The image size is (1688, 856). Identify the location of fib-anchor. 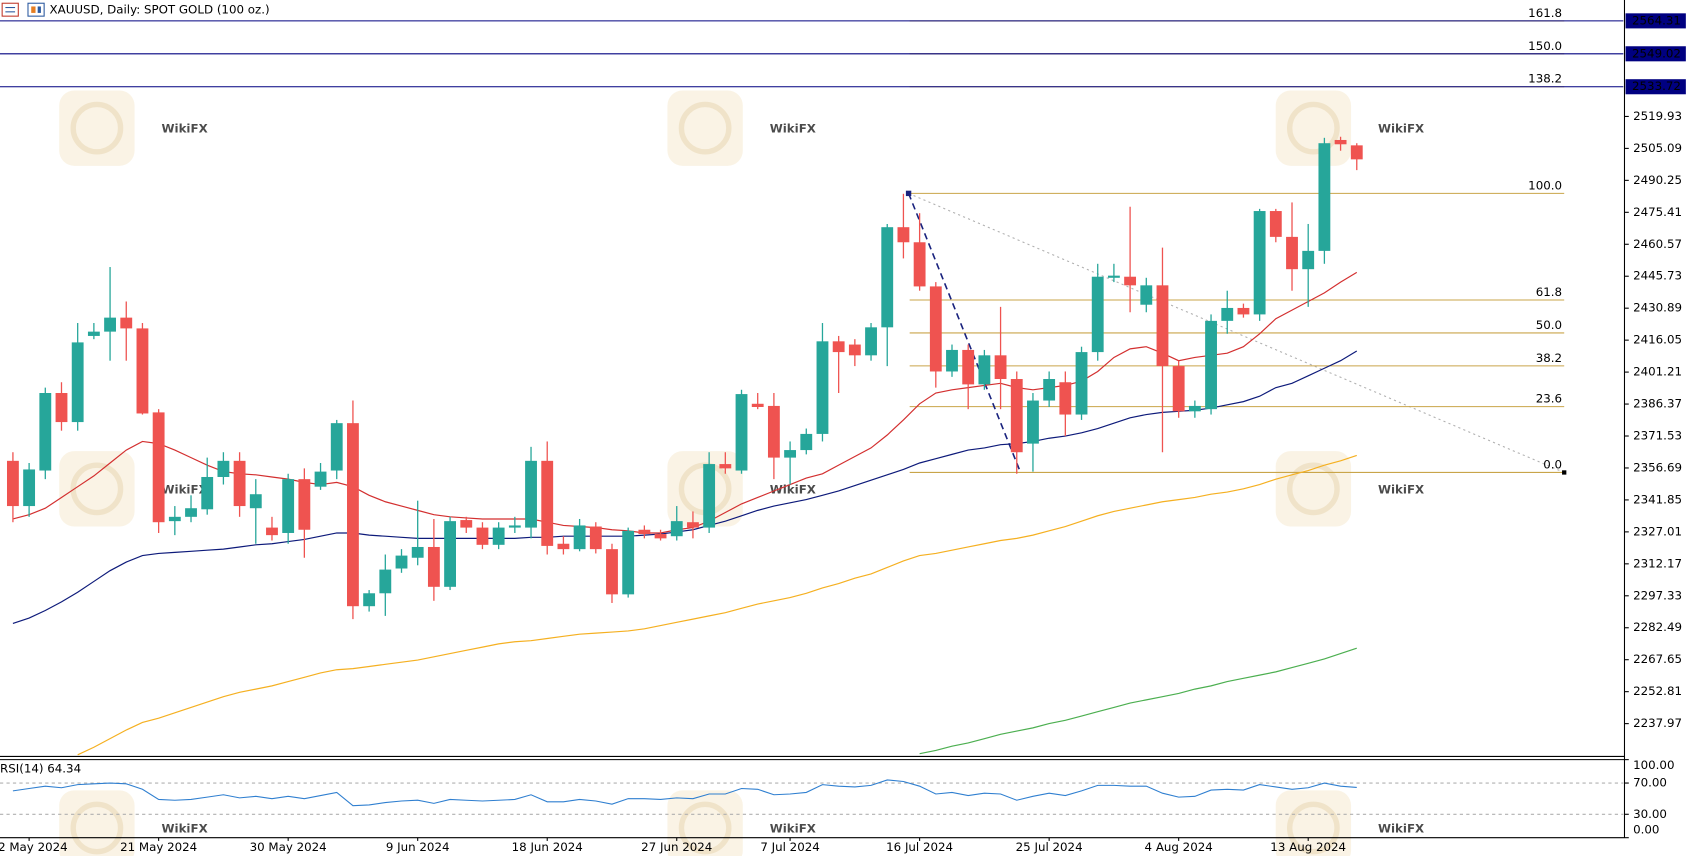
(1564, 472).